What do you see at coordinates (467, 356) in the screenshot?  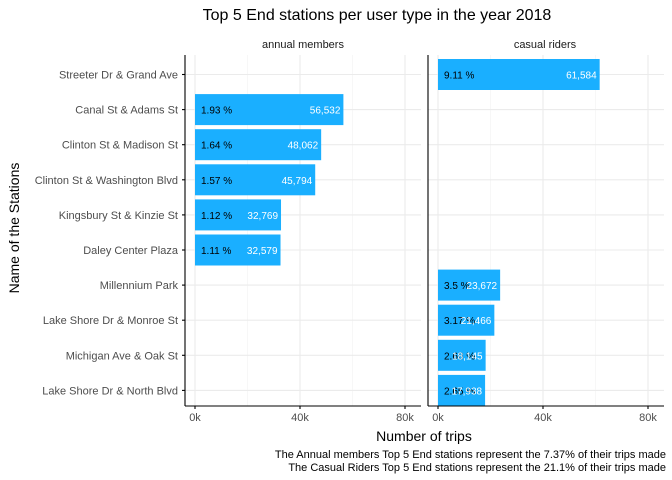 I see `value-label-michigan-ave-oak-st: 18,145` at bounding box center [467, 356].